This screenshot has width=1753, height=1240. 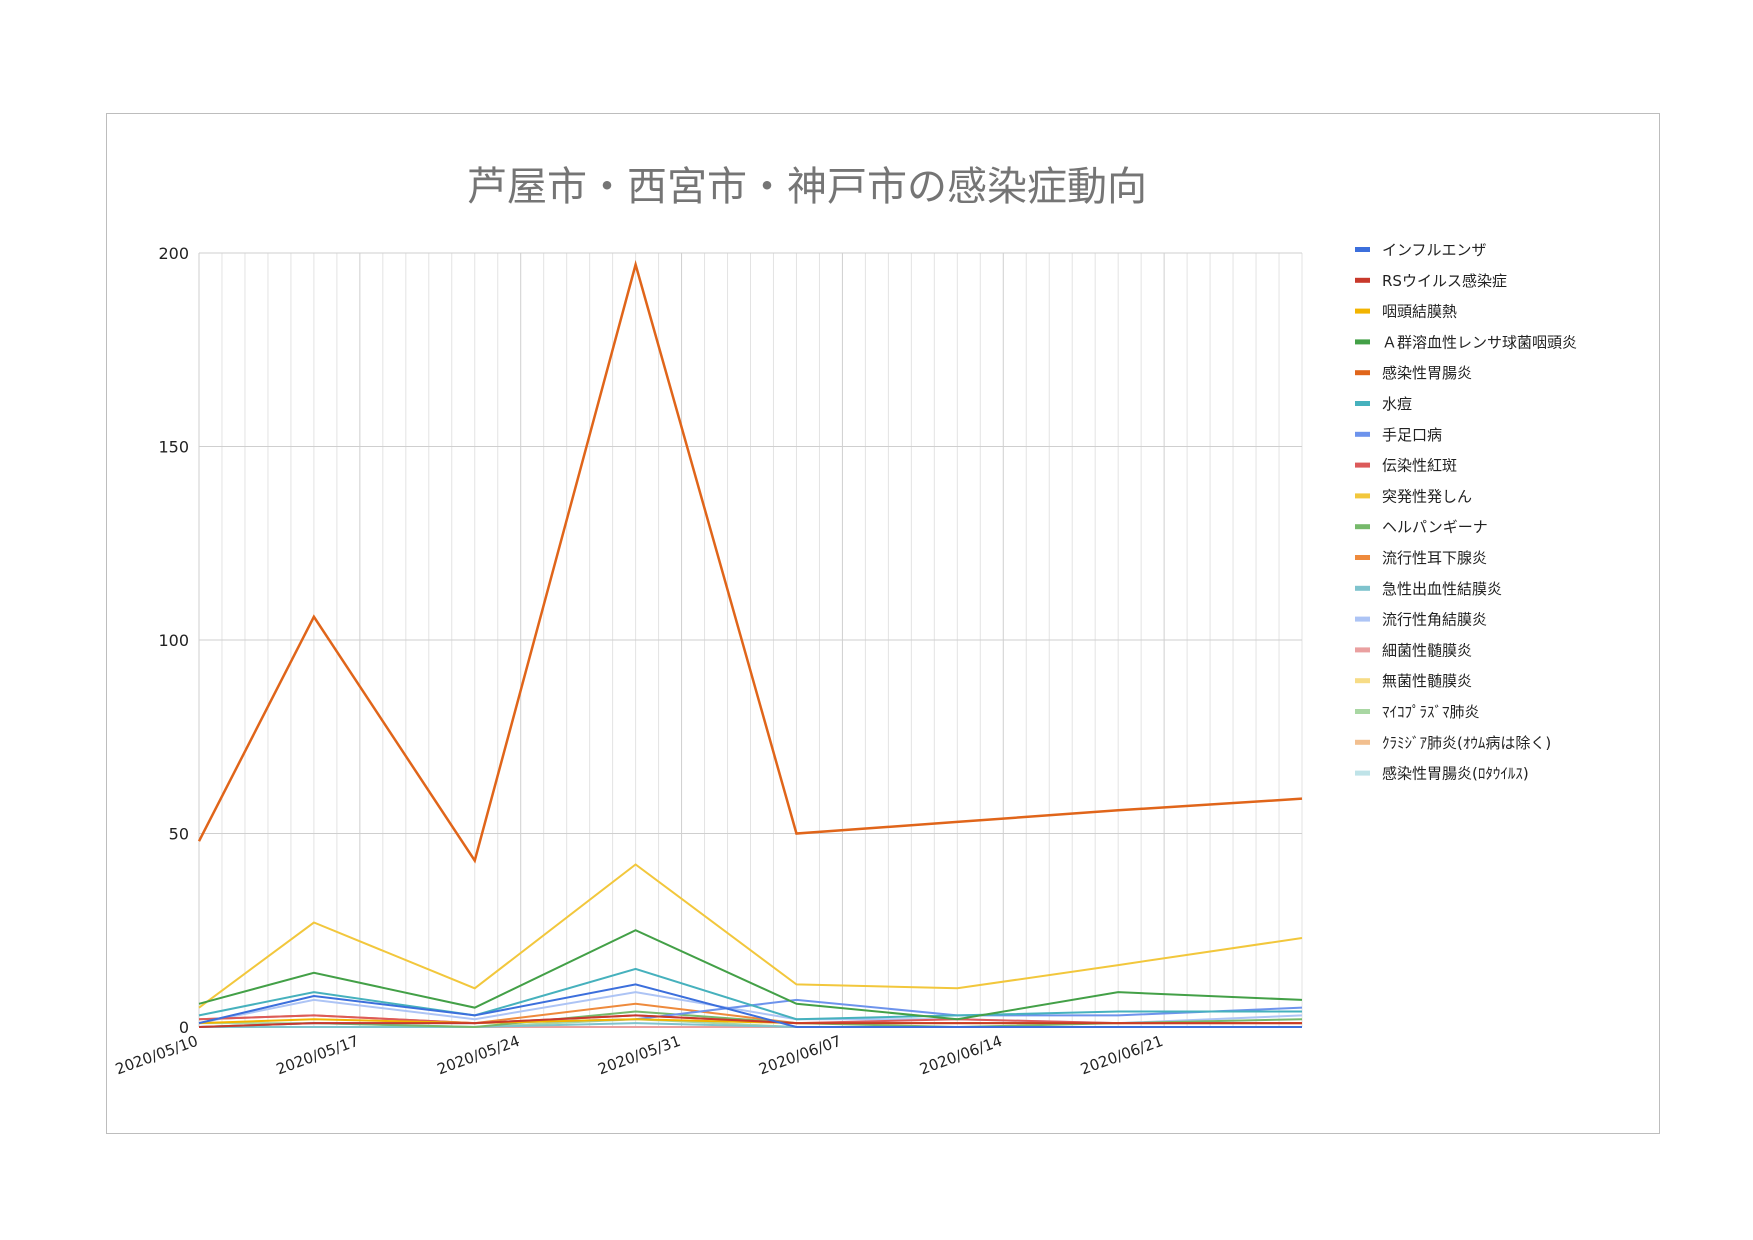 I want to click on y-tick-label: 100, so click(x=173, y=640).